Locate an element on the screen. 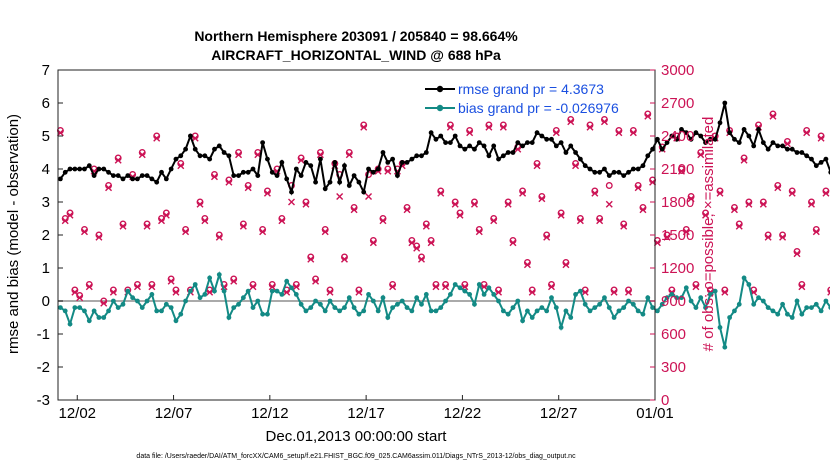 The image size is (830, 470). left-y-axis-label: rmse and bias (model - observation) is located at coordinates (13, 234).